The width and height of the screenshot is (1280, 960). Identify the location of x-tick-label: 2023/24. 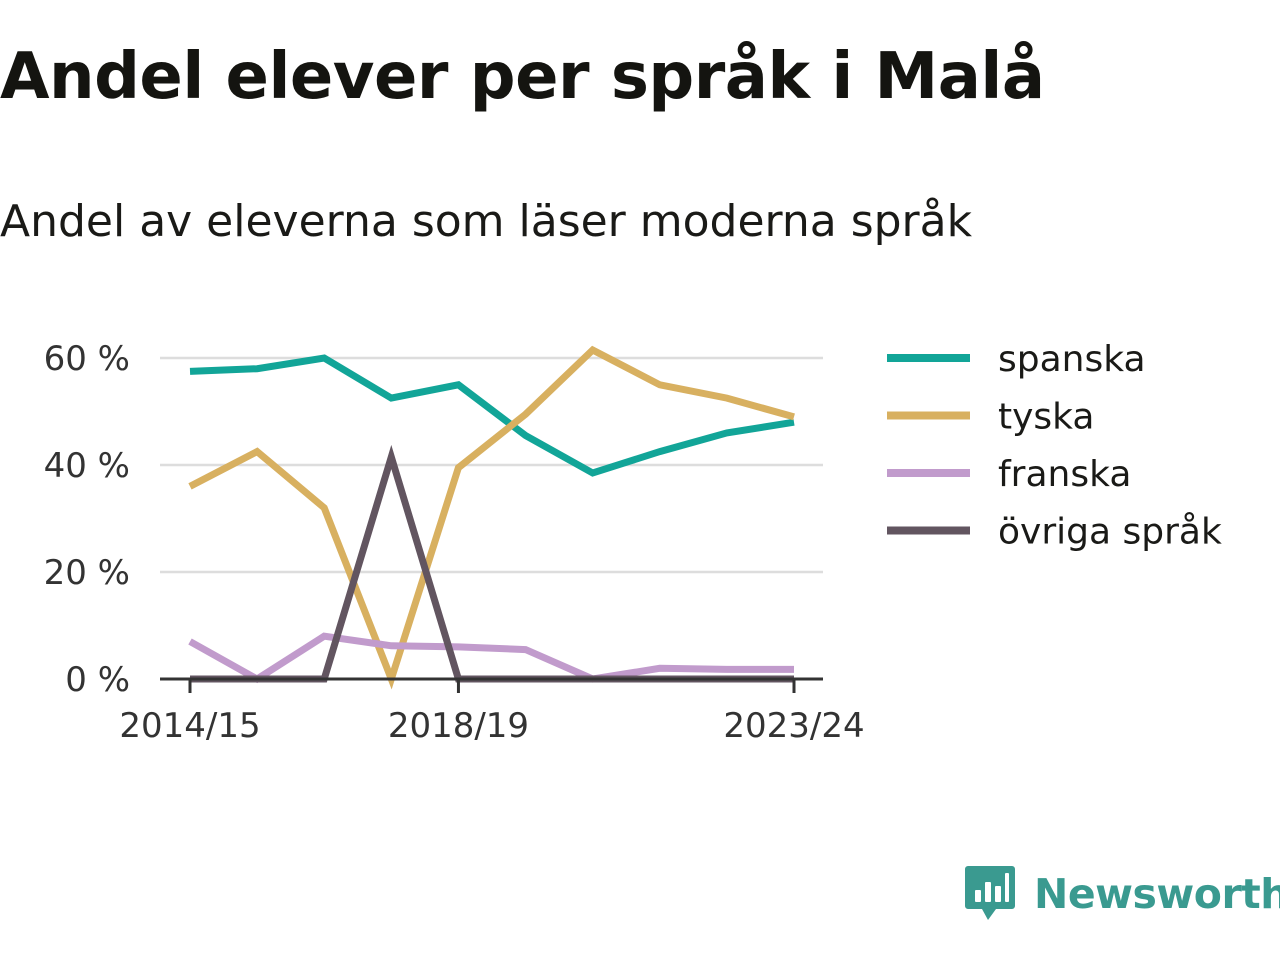
(793, 726).